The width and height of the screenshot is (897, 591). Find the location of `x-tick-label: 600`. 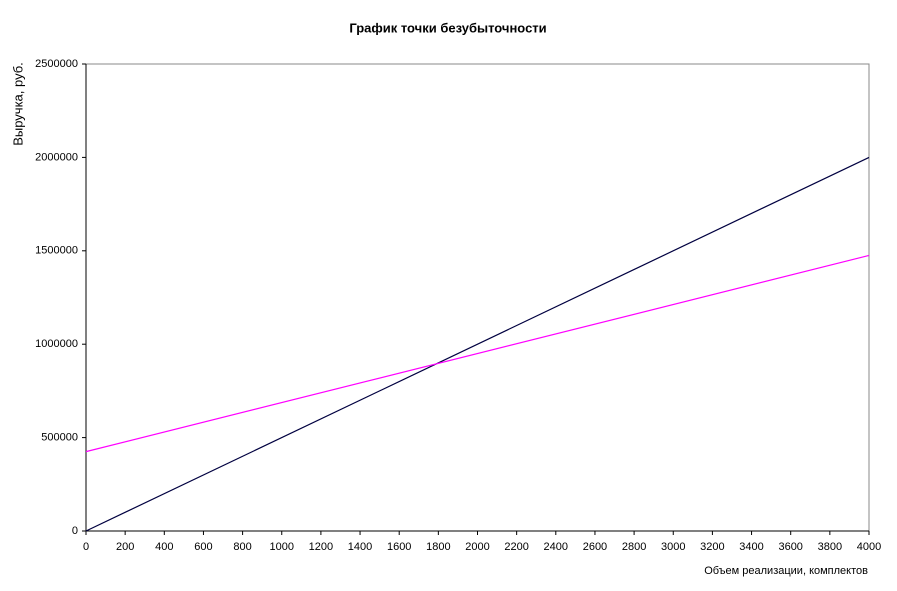

x-tick-label: 600 is located at coordinates (203, 547).